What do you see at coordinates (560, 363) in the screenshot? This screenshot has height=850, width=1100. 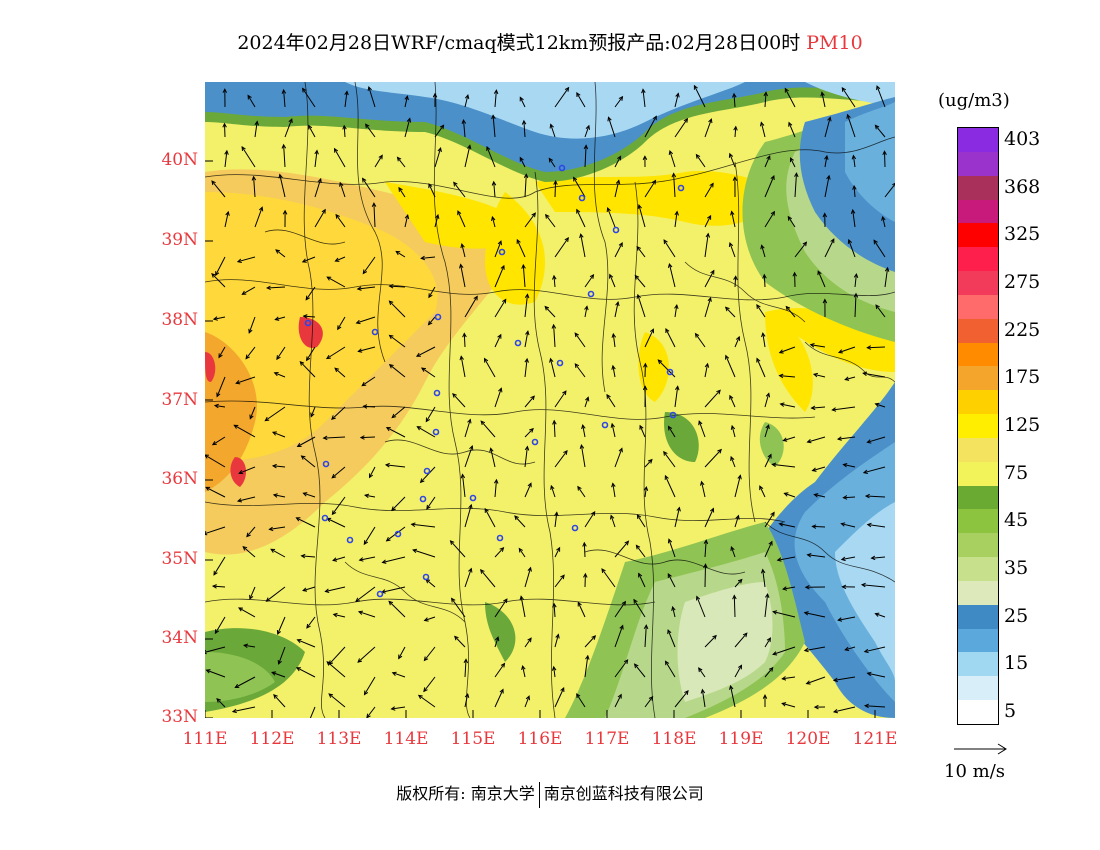 I see `monitoring-station-marker` at bounding box center [560, 363].